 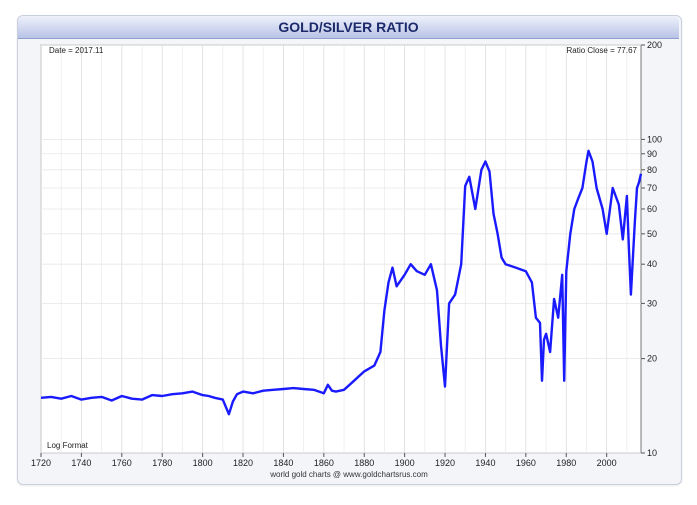 I want to click on y-tick-label: 60, so click(x=652, y=209).